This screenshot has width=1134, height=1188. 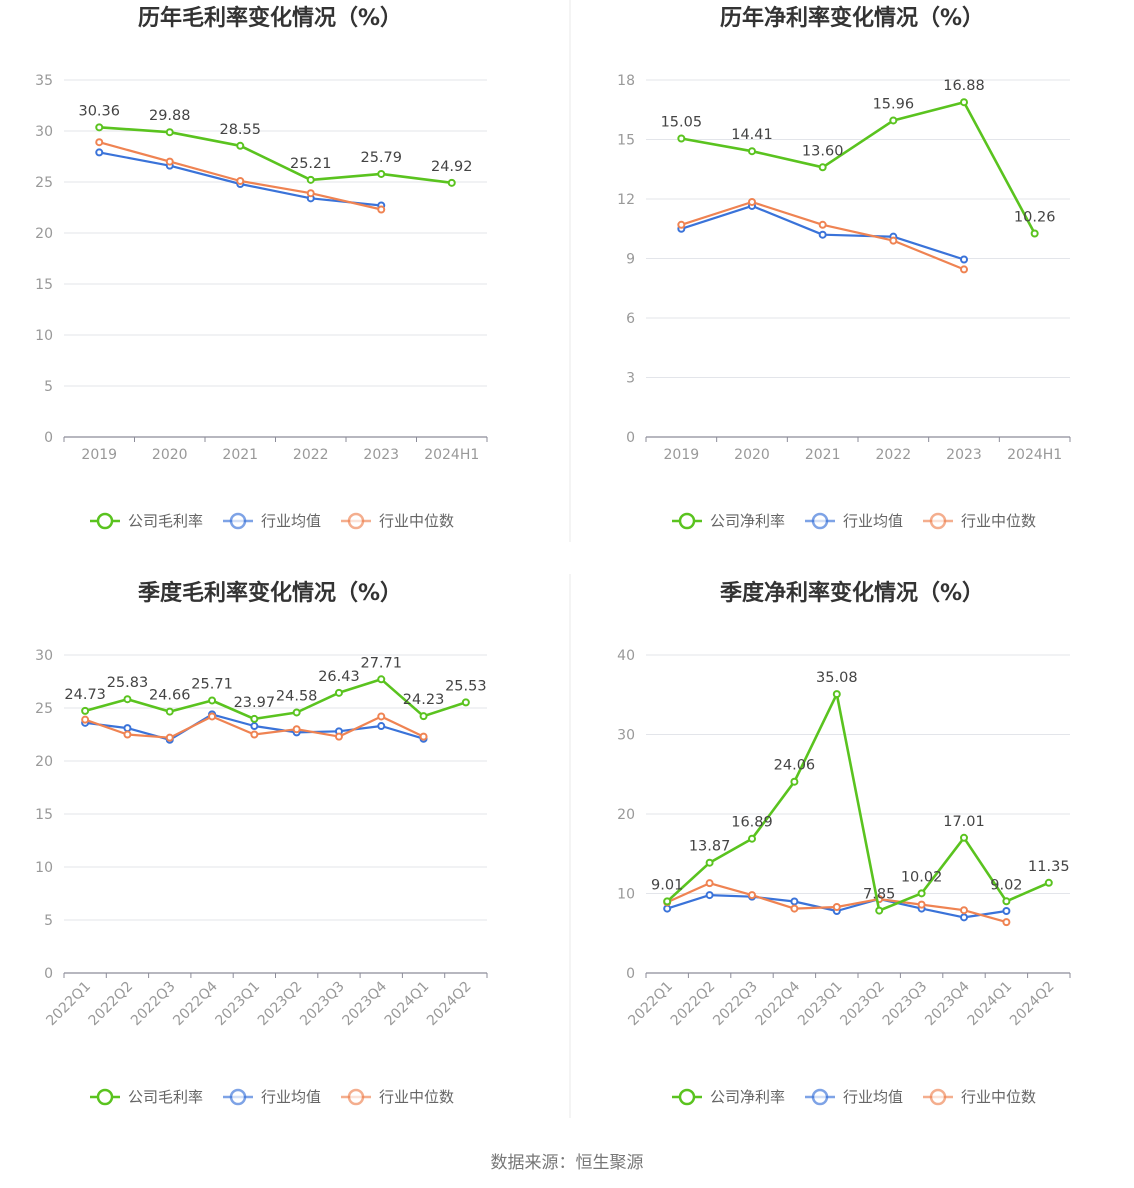 I want to click on y-tick-label: 15, so click(x=44, y=285).